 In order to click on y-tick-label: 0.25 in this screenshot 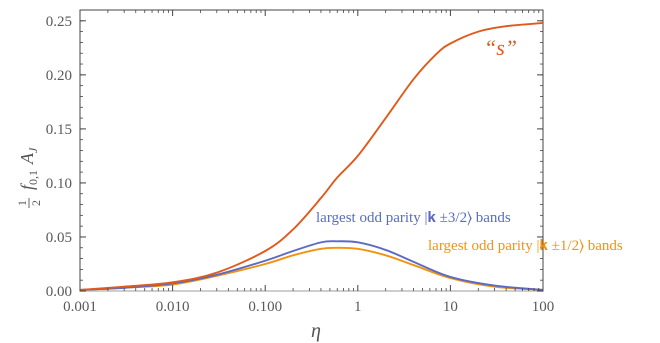, I will do `click(59, 22)`.